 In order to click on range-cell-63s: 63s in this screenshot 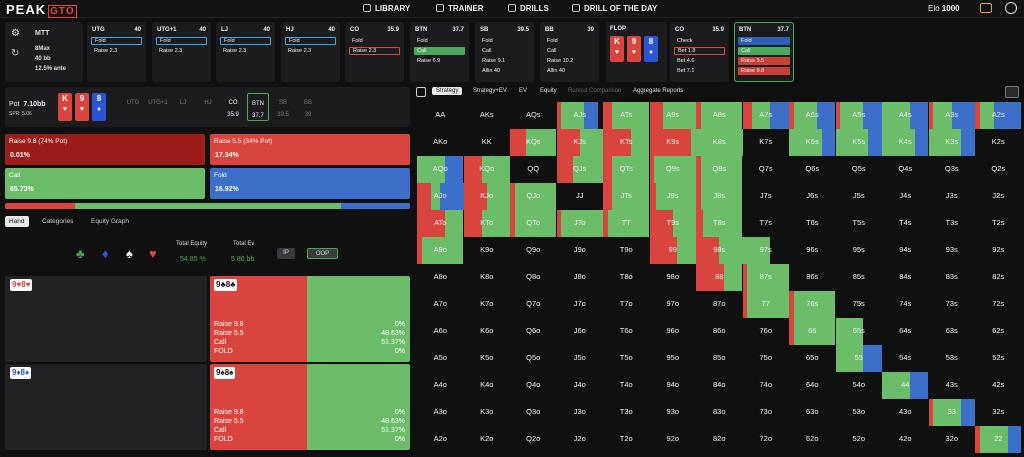, I will do `click(952, 331)`.